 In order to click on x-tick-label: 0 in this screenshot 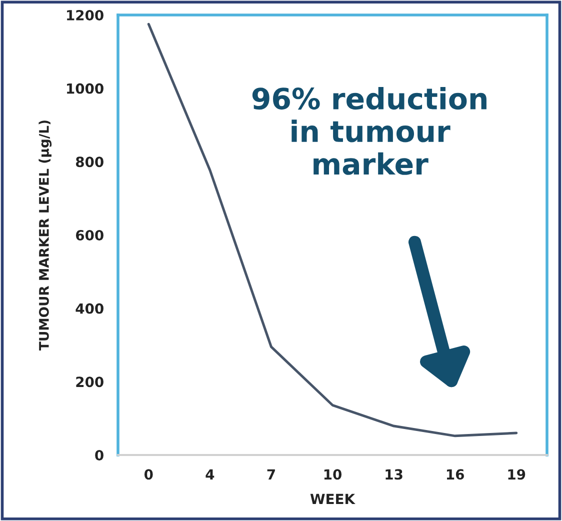, I will do `click(148, 474)`.